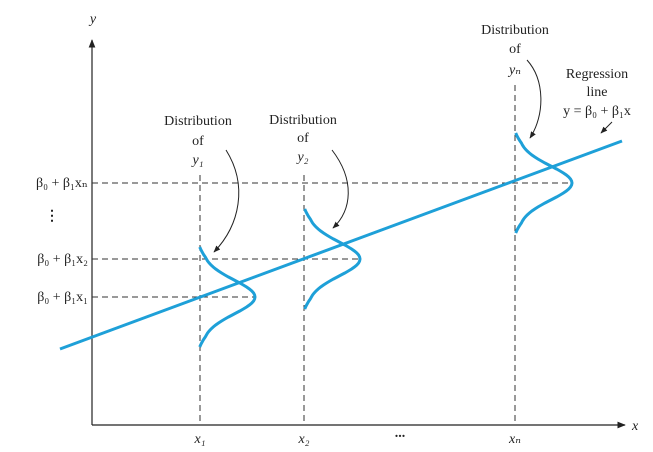  What do you see at coordinates (635, 426) in the screenshot?
I see `x-axis-label: x` at bounding box center [635, 426].